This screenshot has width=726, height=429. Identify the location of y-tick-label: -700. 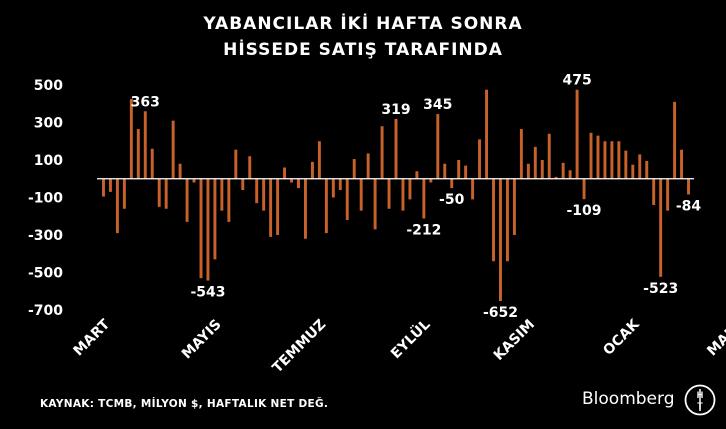
(45, 311).